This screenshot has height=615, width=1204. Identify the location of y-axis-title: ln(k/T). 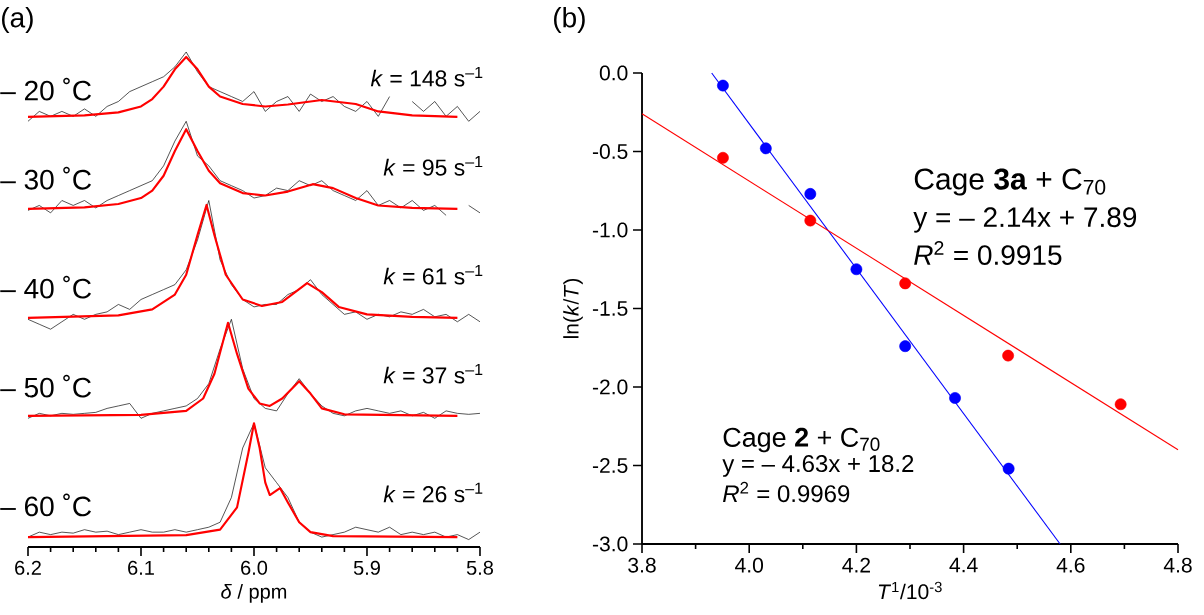
(573, 308).